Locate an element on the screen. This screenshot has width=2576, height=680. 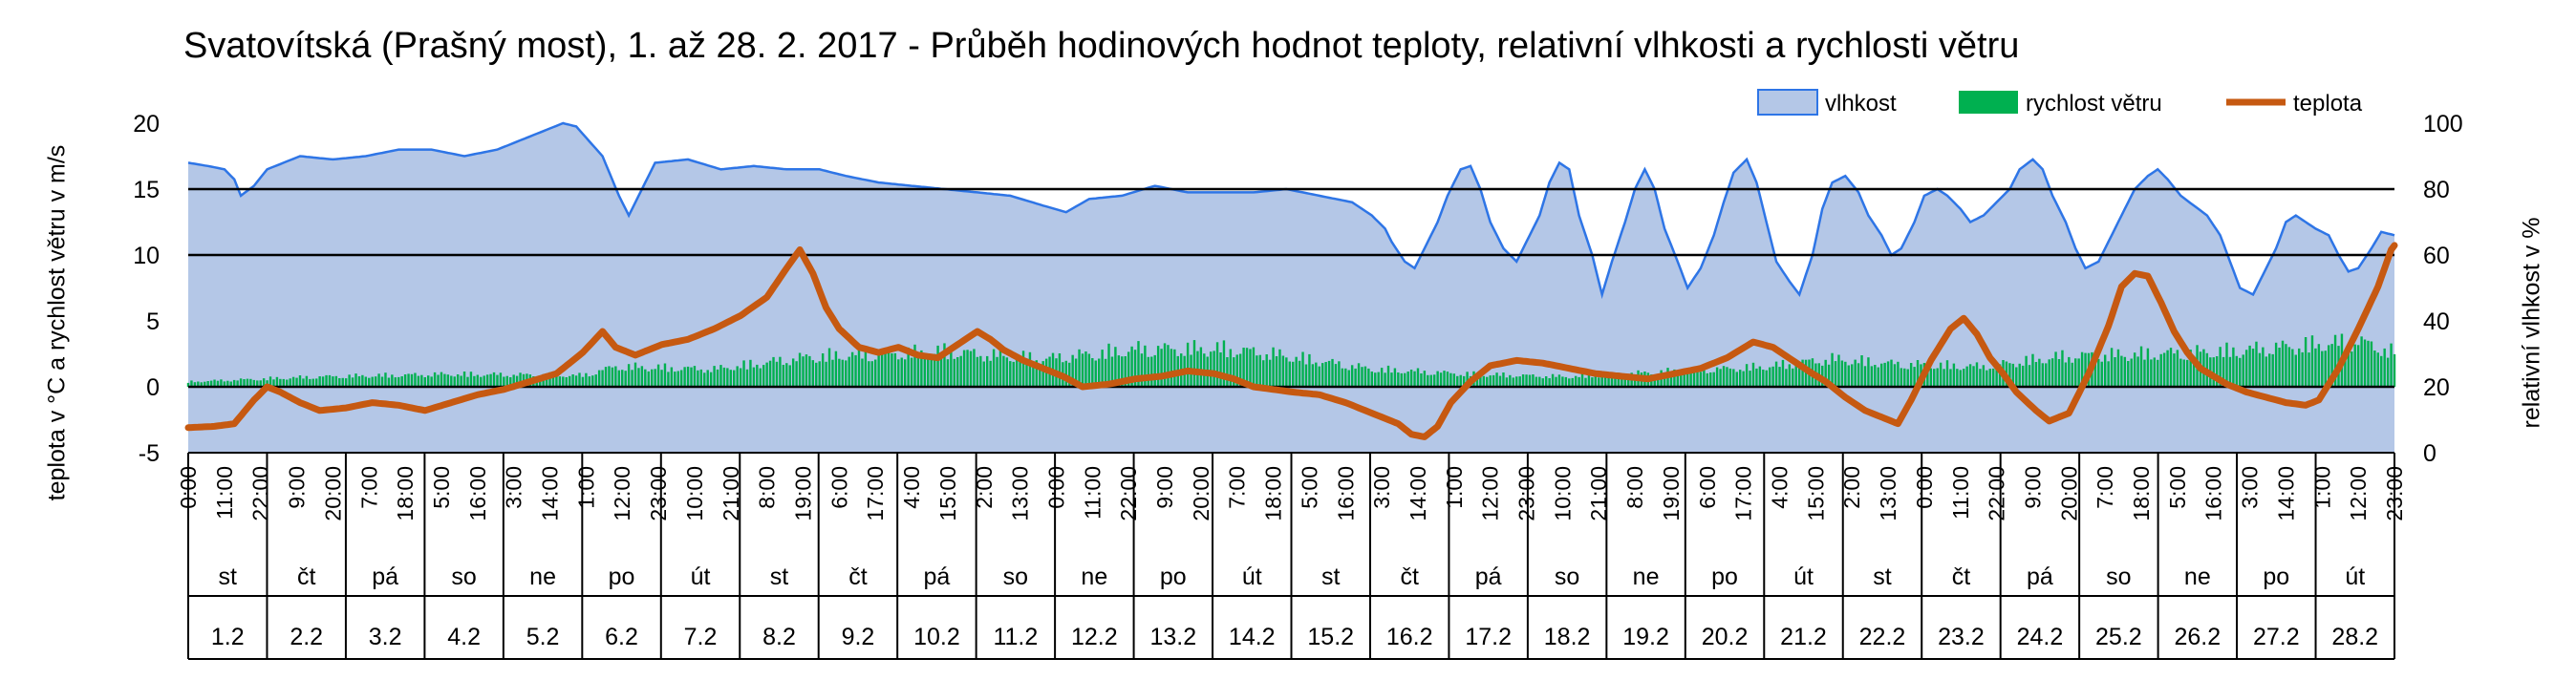
weekday-label: čt is located at coordinates (1409, 576).